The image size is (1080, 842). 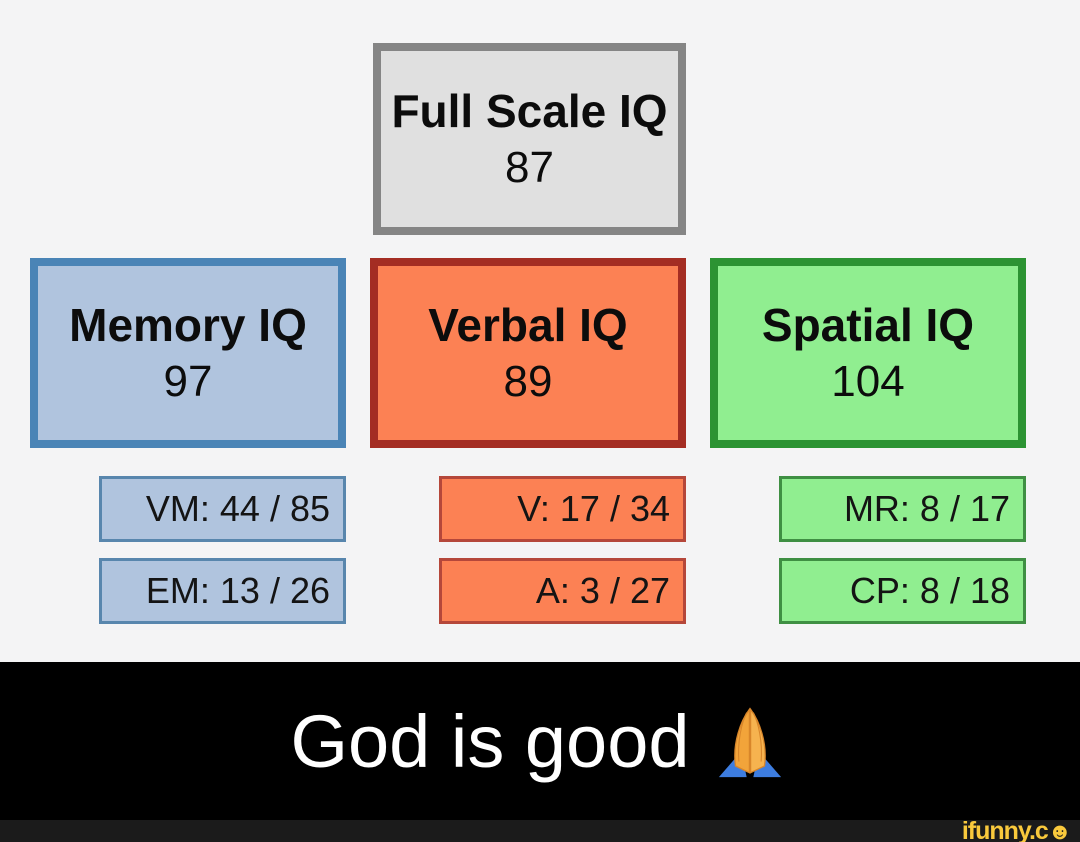 I want to click on memory-iq-score: 97, so click(x=188, y=381).